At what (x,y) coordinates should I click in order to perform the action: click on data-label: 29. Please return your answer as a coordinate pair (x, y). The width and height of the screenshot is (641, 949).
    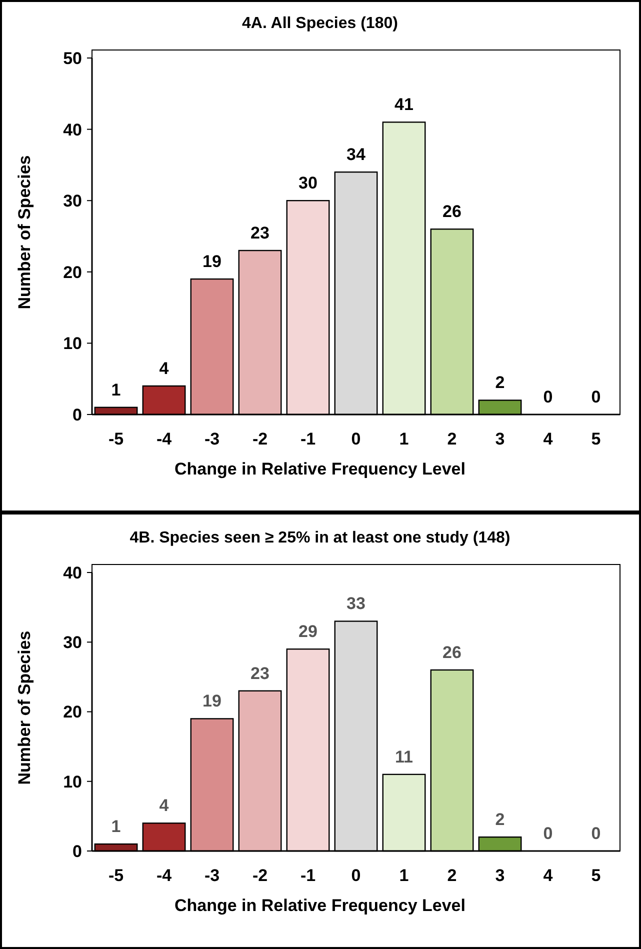
    Looking at the image, I should click on (308, 632).